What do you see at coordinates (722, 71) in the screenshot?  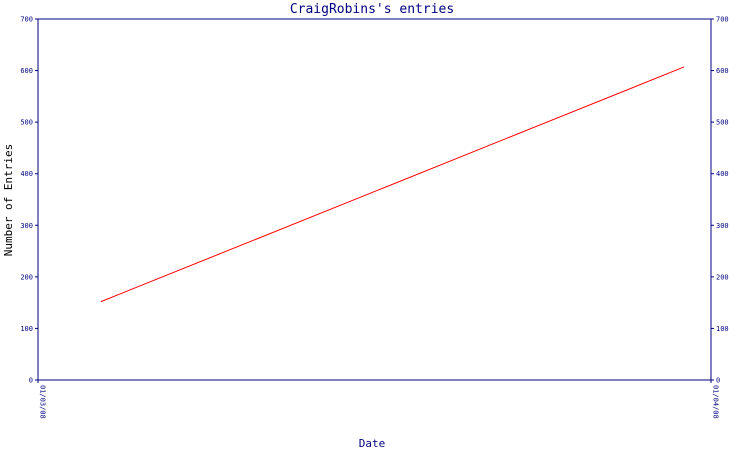 I see `y-tick-label-right: 600` at bounding box center [722, 71].